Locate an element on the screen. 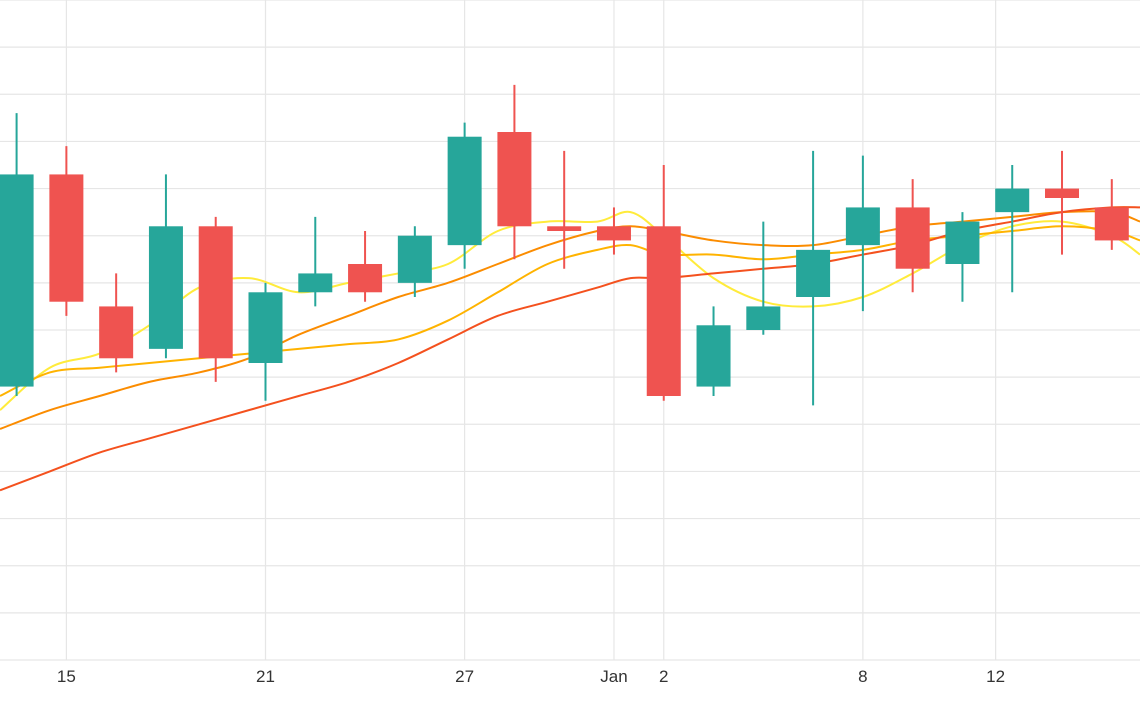 This screenshot has width=1140, height=710. x-tick-label: 21 is located at coordinates (265, 676).